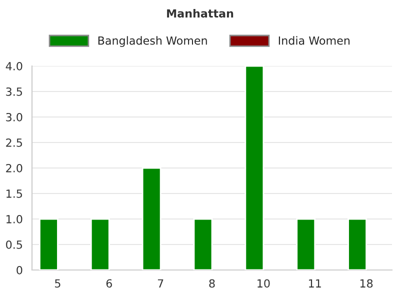  I want to click on y-tick-label: 1.5, so click(14, 194).